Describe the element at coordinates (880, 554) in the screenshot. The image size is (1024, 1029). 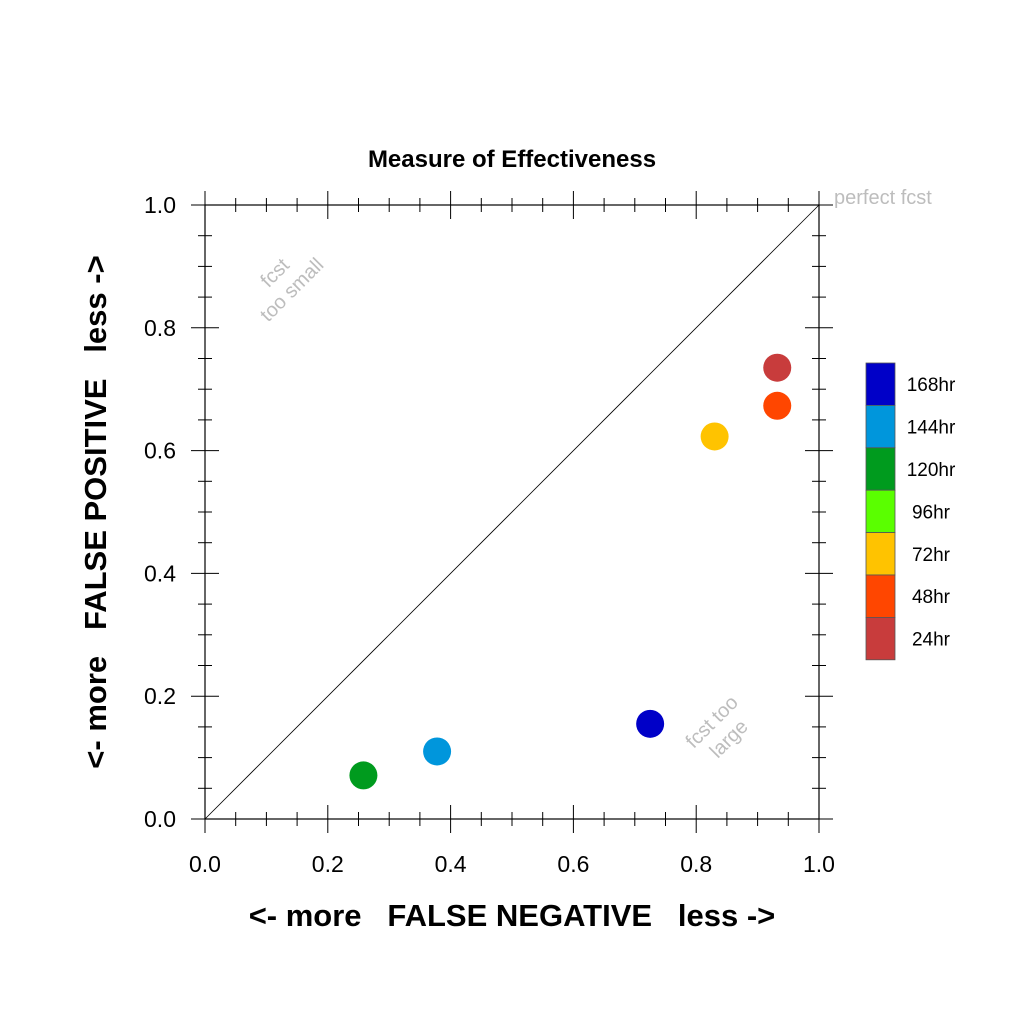
I see `legend-swatch-72hr` at that location.